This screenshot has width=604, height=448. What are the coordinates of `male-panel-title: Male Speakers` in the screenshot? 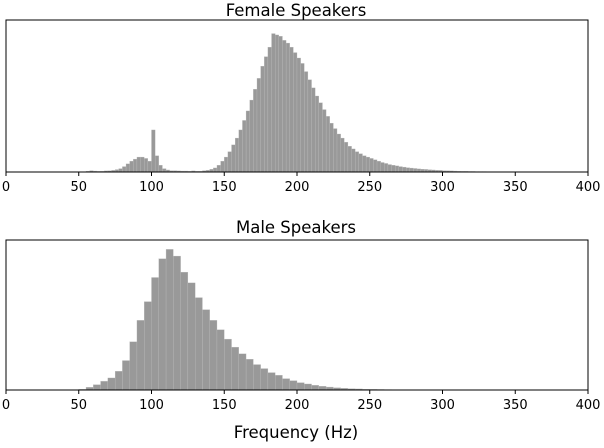 It's located at (296, 227).